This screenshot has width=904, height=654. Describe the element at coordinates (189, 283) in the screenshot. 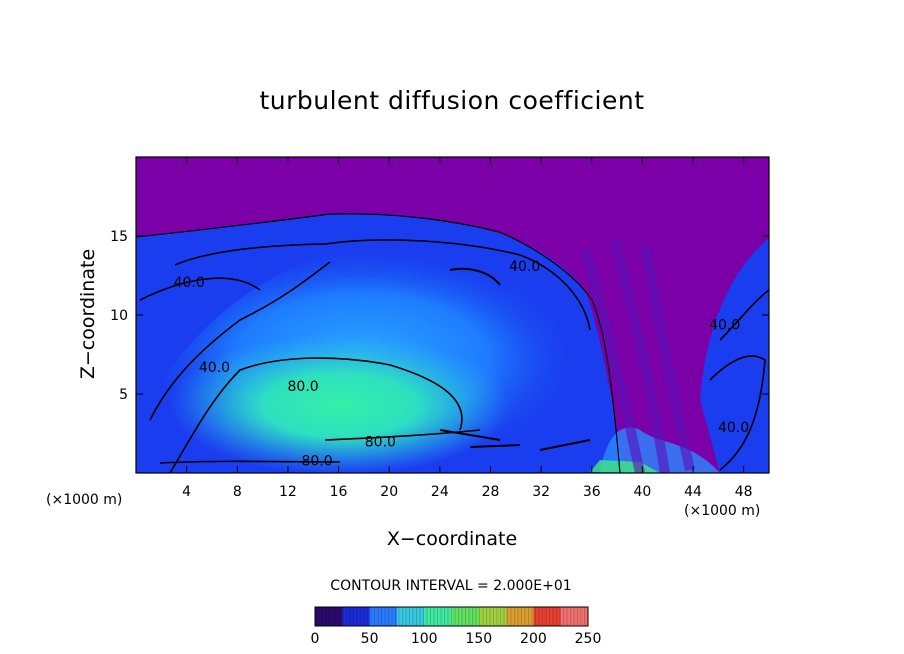

I see `contour-label-0: 40.0` at that location.